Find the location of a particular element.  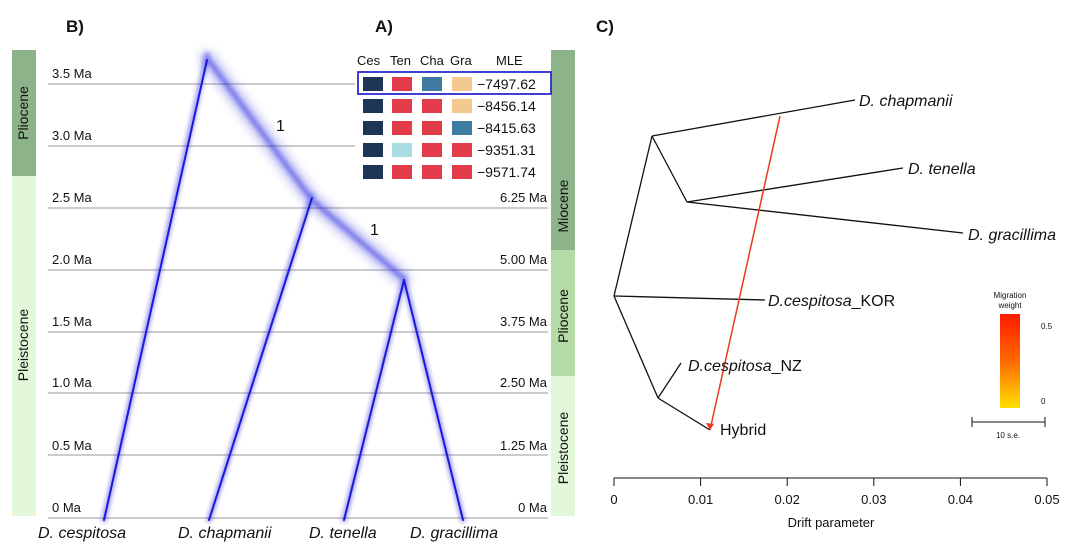

header-cha: Cha is located at coordinates (432, 60).